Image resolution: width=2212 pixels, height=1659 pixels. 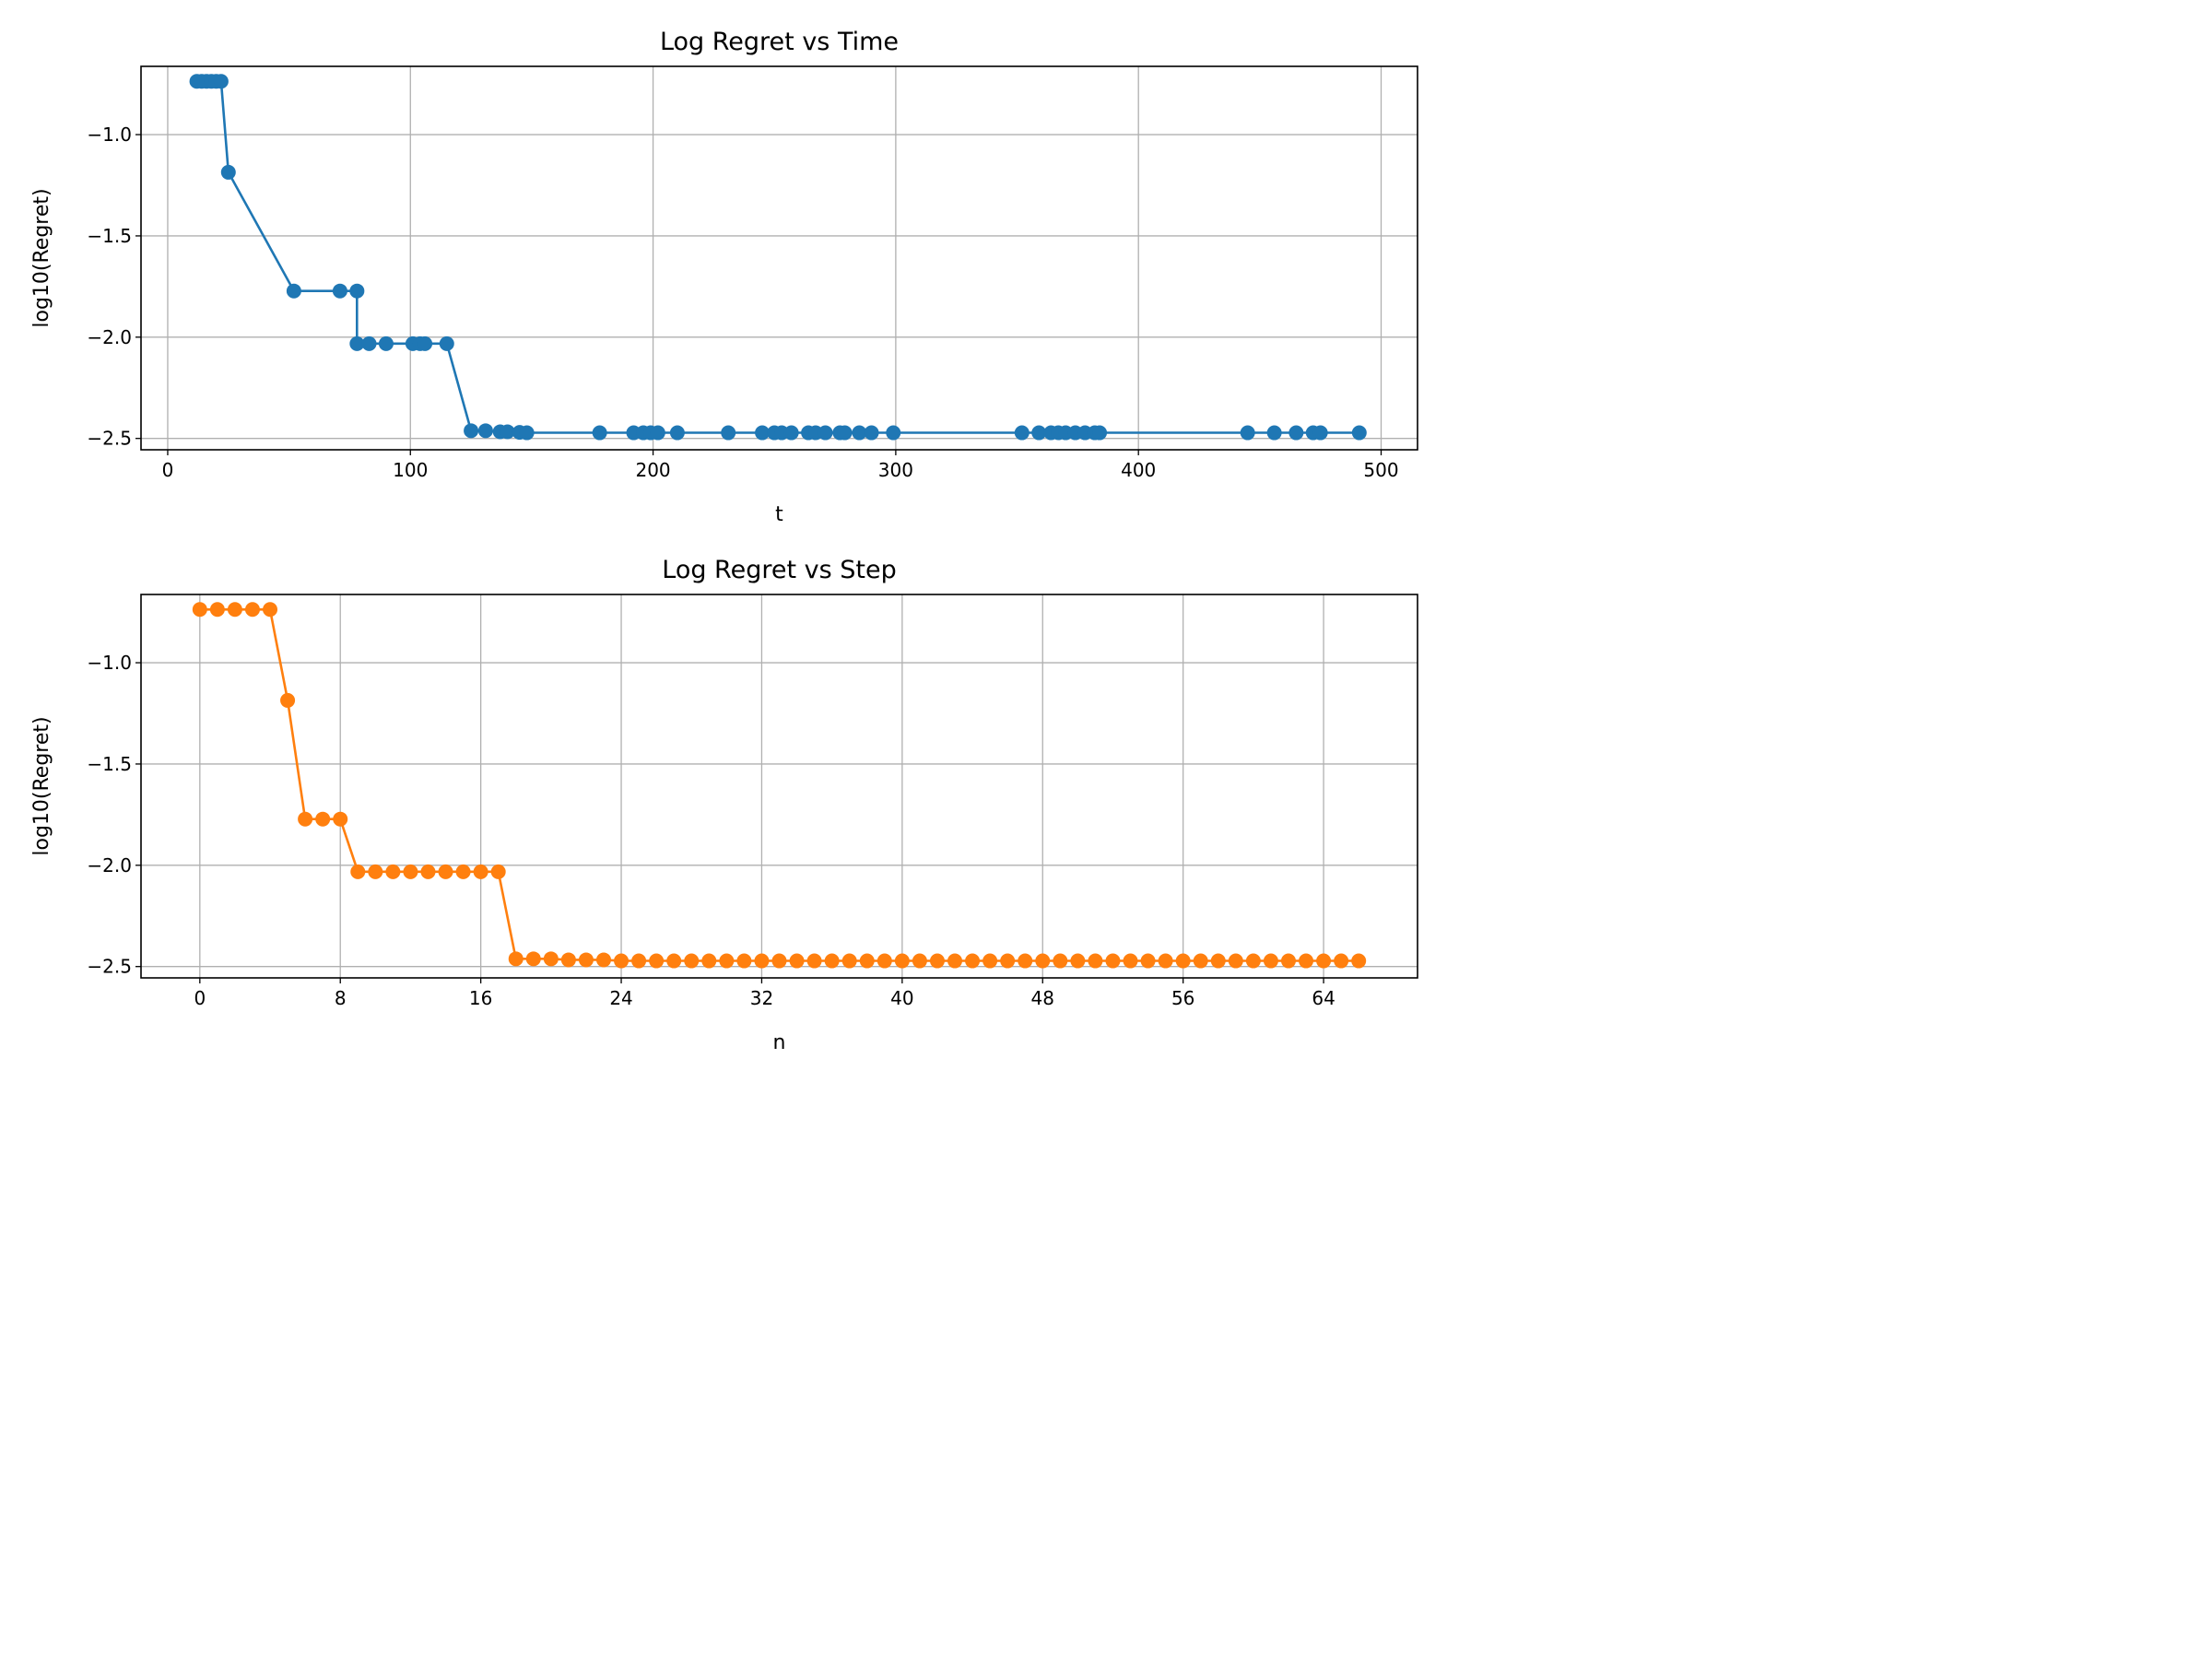 I want to click on x-tick-label: 400, so click(x=1138, y=470).